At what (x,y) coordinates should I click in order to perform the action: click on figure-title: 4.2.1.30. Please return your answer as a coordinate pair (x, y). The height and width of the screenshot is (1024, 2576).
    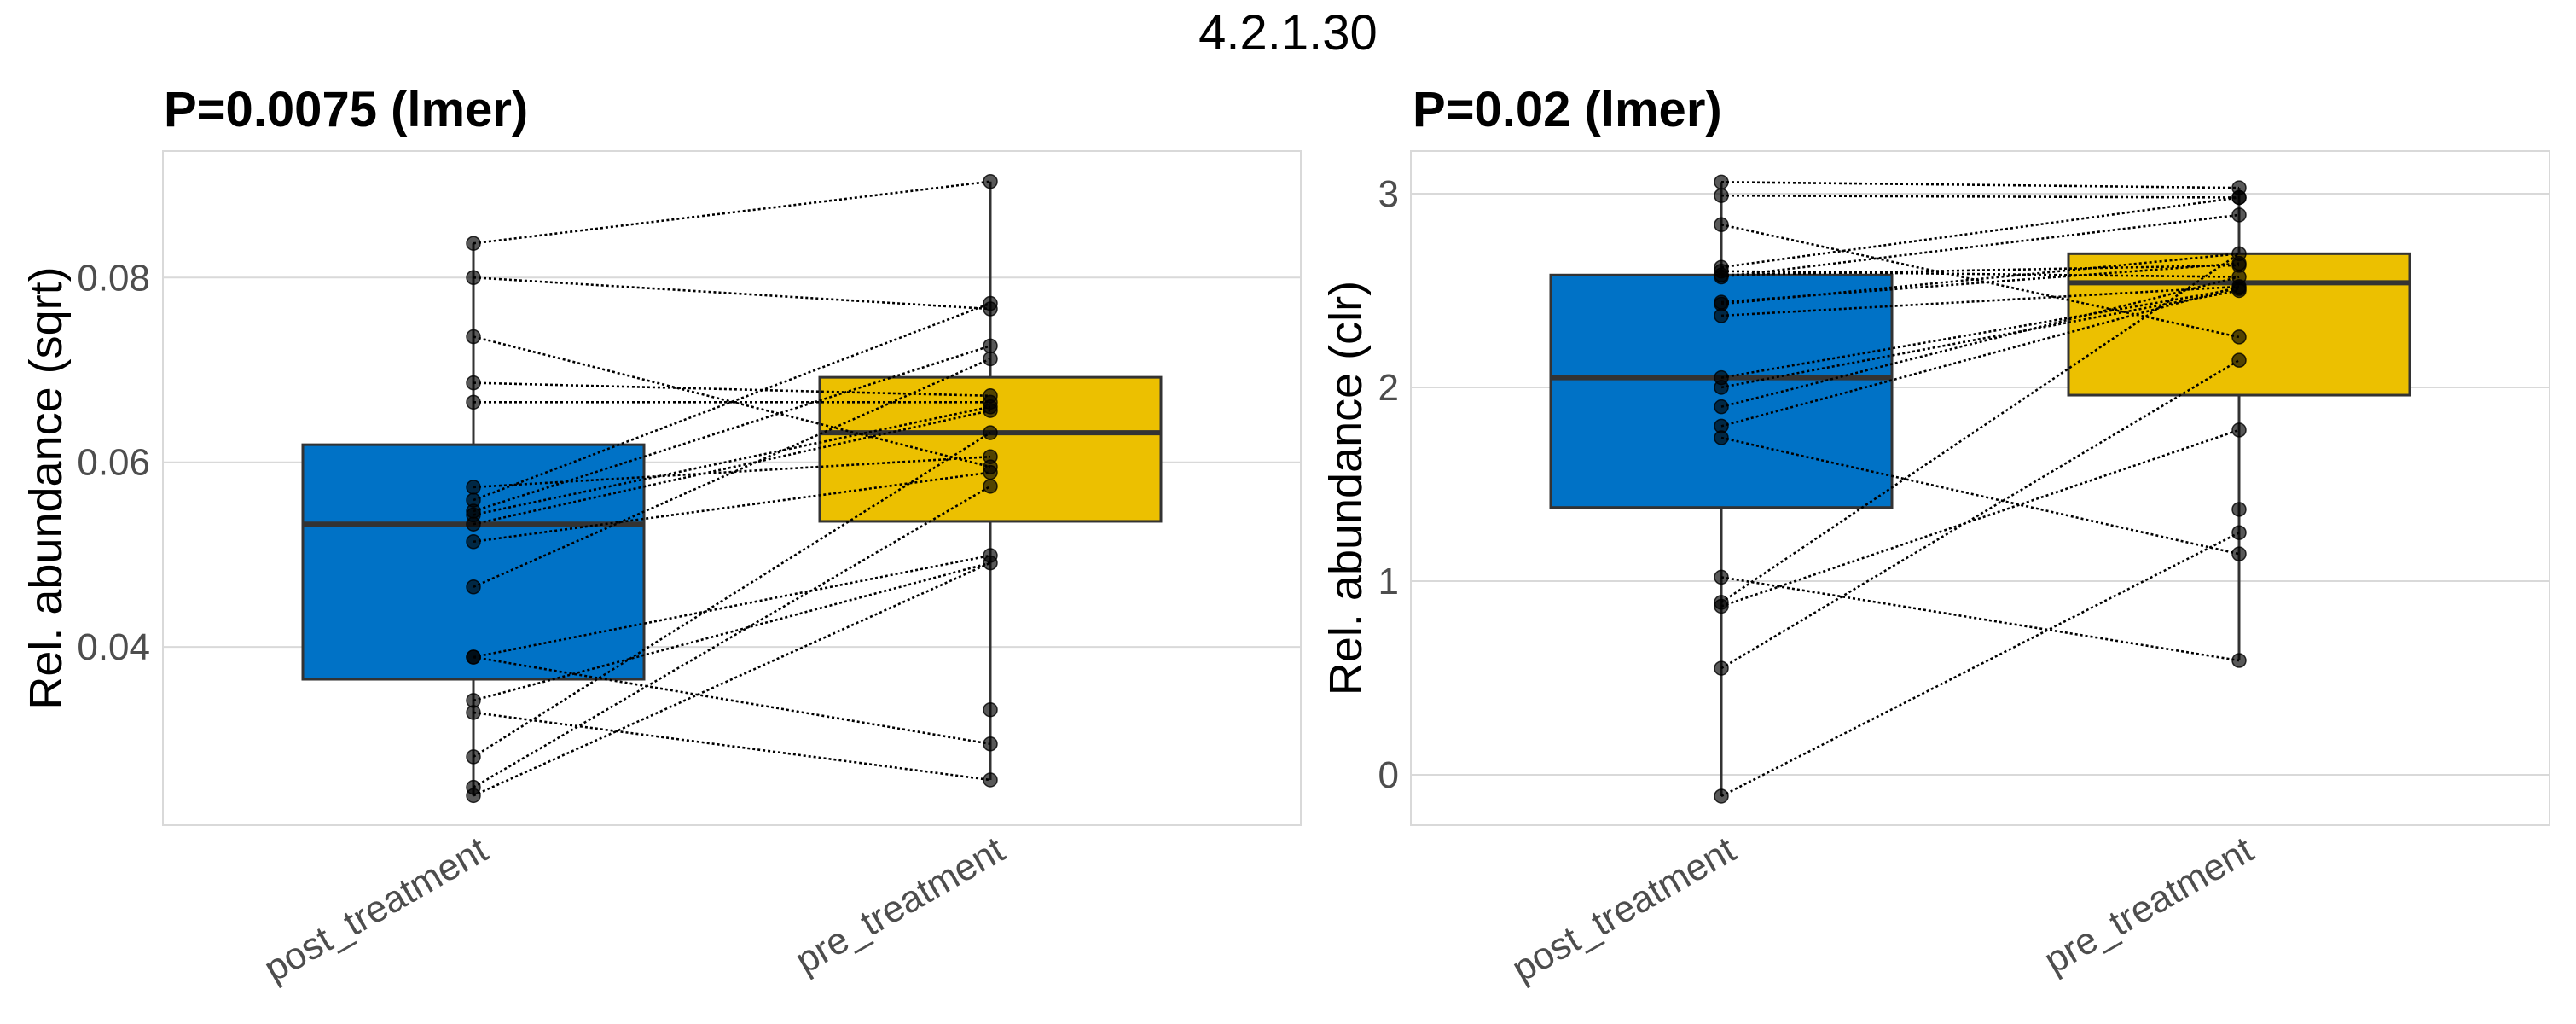
    Looking at the image, I should click on (1288, 33).